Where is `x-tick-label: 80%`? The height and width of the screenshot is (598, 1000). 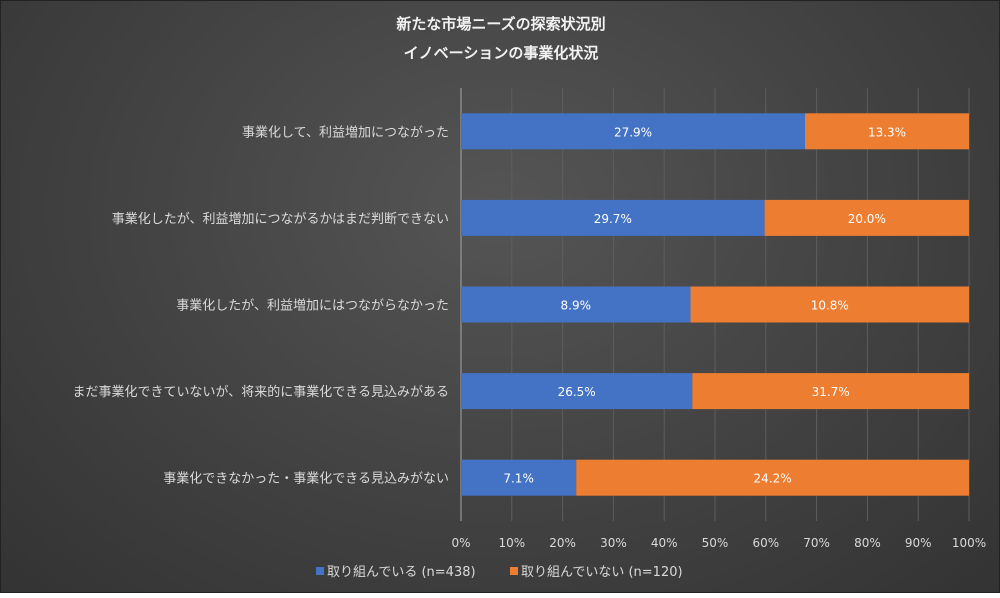 x-tick-label: 80% is located at coordinates (867, 543).